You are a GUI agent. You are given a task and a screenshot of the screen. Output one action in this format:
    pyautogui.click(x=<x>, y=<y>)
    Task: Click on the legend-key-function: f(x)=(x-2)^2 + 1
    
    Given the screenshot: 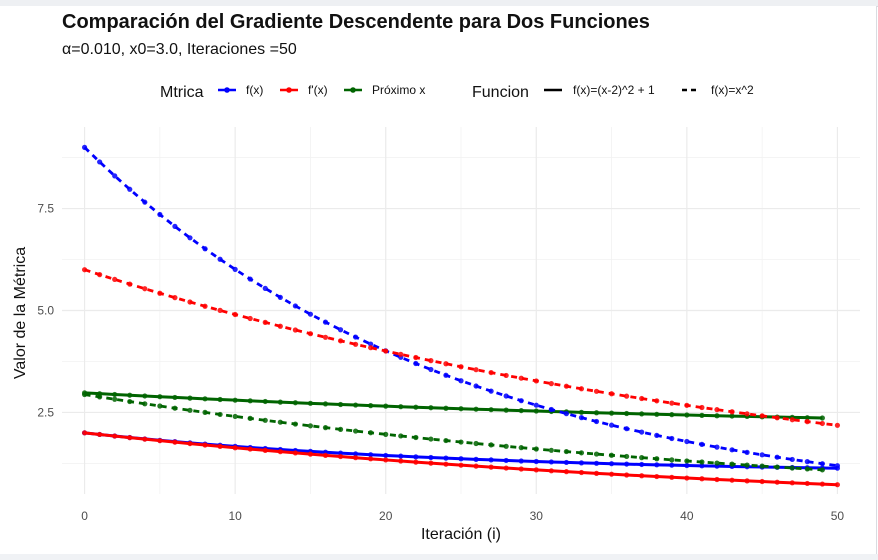 What is the action you would take?
    pyautogui.click(x=599, y=90)
    